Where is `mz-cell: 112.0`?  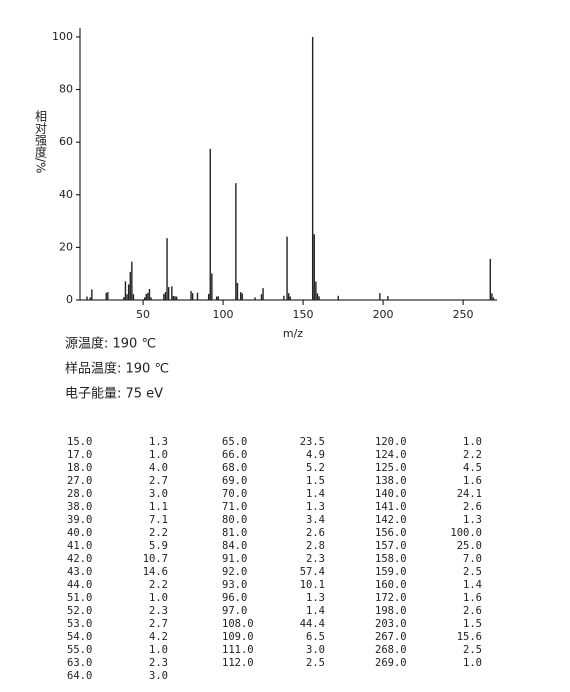 mz-cell: 112.0 is located at coordinates (238, 663).